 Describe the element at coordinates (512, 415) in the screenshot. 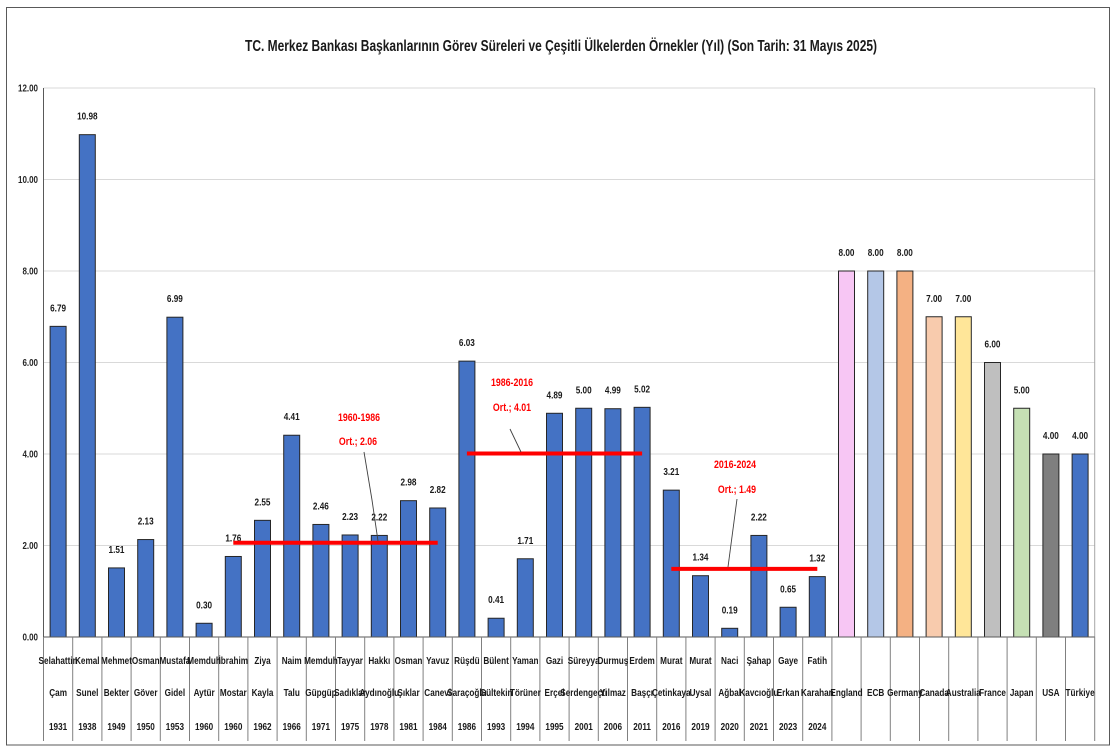

I see `avg-annotation-2: 1986-2016 Ort.; 4.01` at that location.